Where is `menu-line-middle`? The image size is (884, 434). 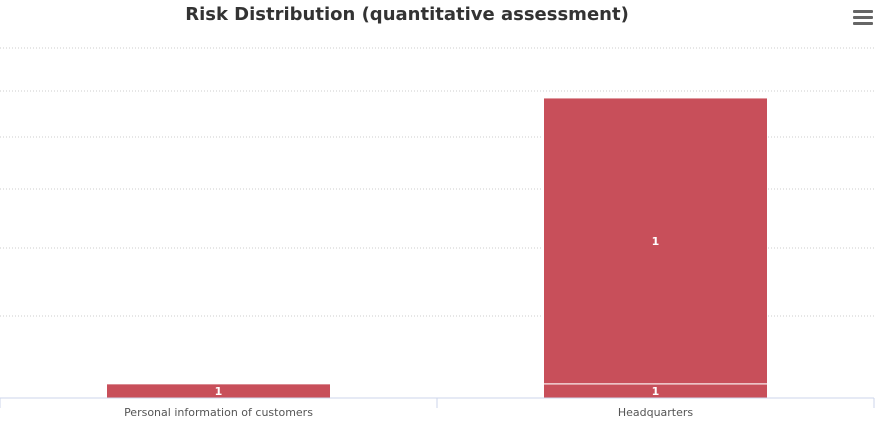 menu-line-middle is located at coordinates (863, 17).